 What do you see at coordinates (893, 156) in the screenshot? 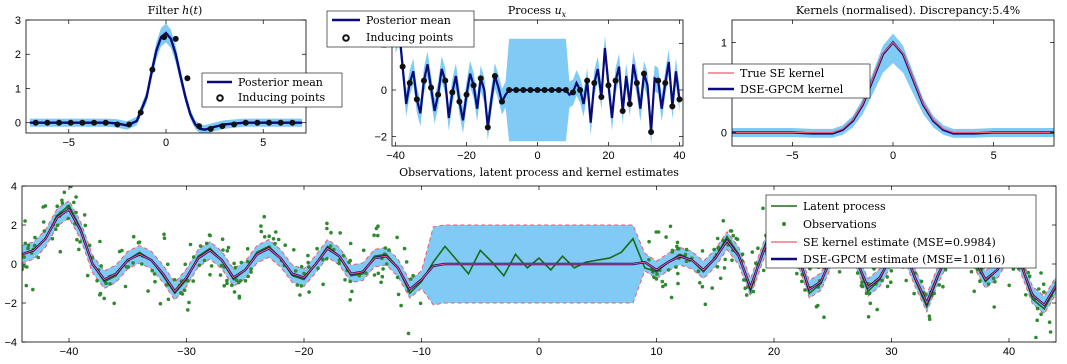
I see `kernels-xtick-label-1: 0` at bounding box center [893, 156].